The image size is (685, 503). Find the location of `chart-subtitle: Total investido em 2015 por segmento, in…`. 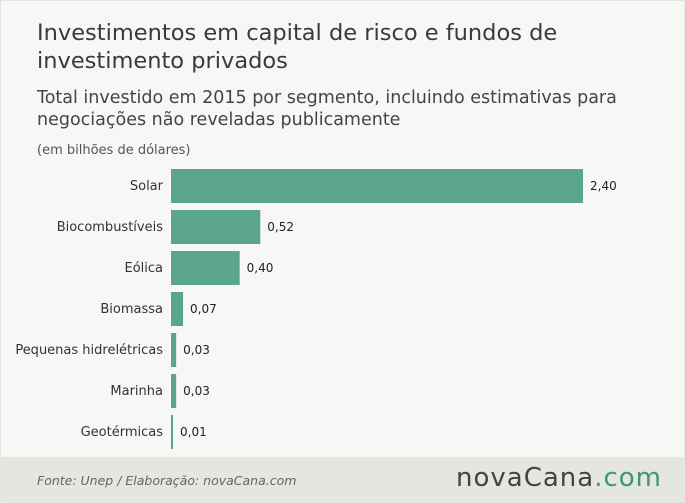

chart-subtitle: Total investido em 2015 por segmento, in… is located at coordinates (327, 109).